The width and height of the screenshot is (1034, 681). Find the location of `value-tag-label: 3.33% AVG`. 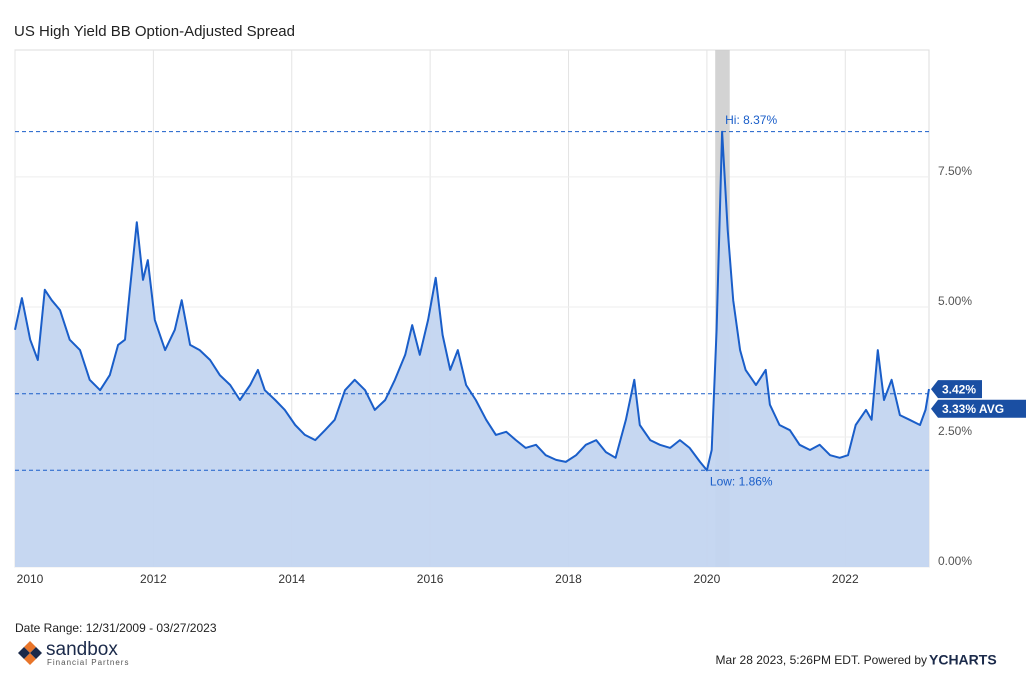

value-tag-label: 3.33% AVG is located at coordinates (973, 409).